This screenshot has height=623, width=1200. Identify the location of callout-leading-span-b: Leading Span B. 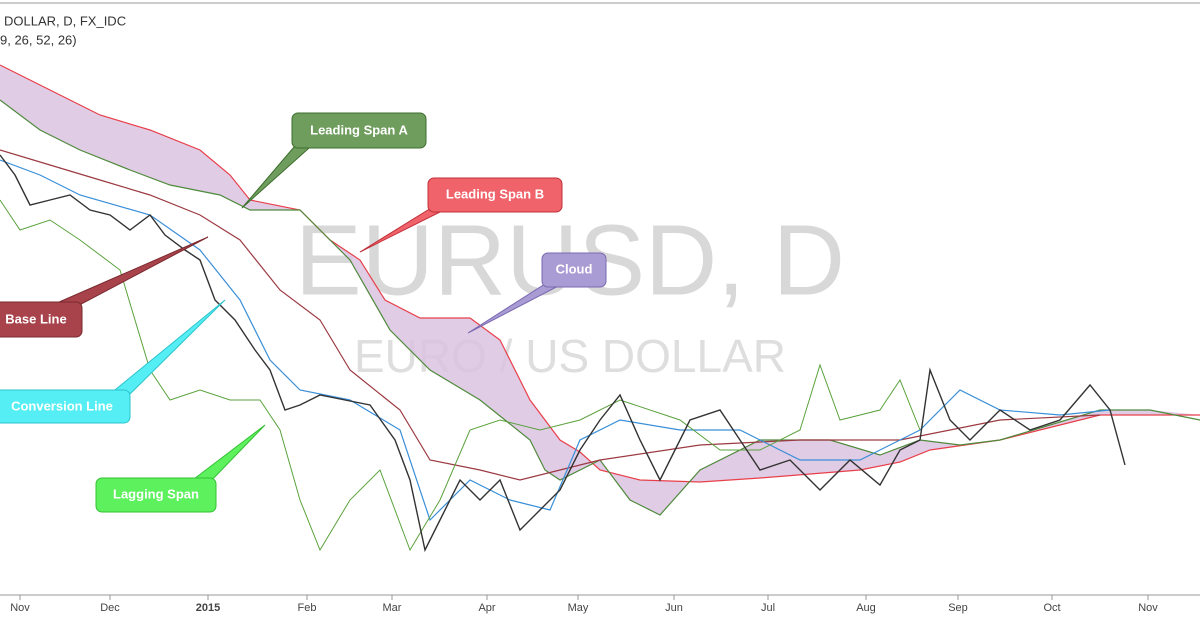
(461, 215).